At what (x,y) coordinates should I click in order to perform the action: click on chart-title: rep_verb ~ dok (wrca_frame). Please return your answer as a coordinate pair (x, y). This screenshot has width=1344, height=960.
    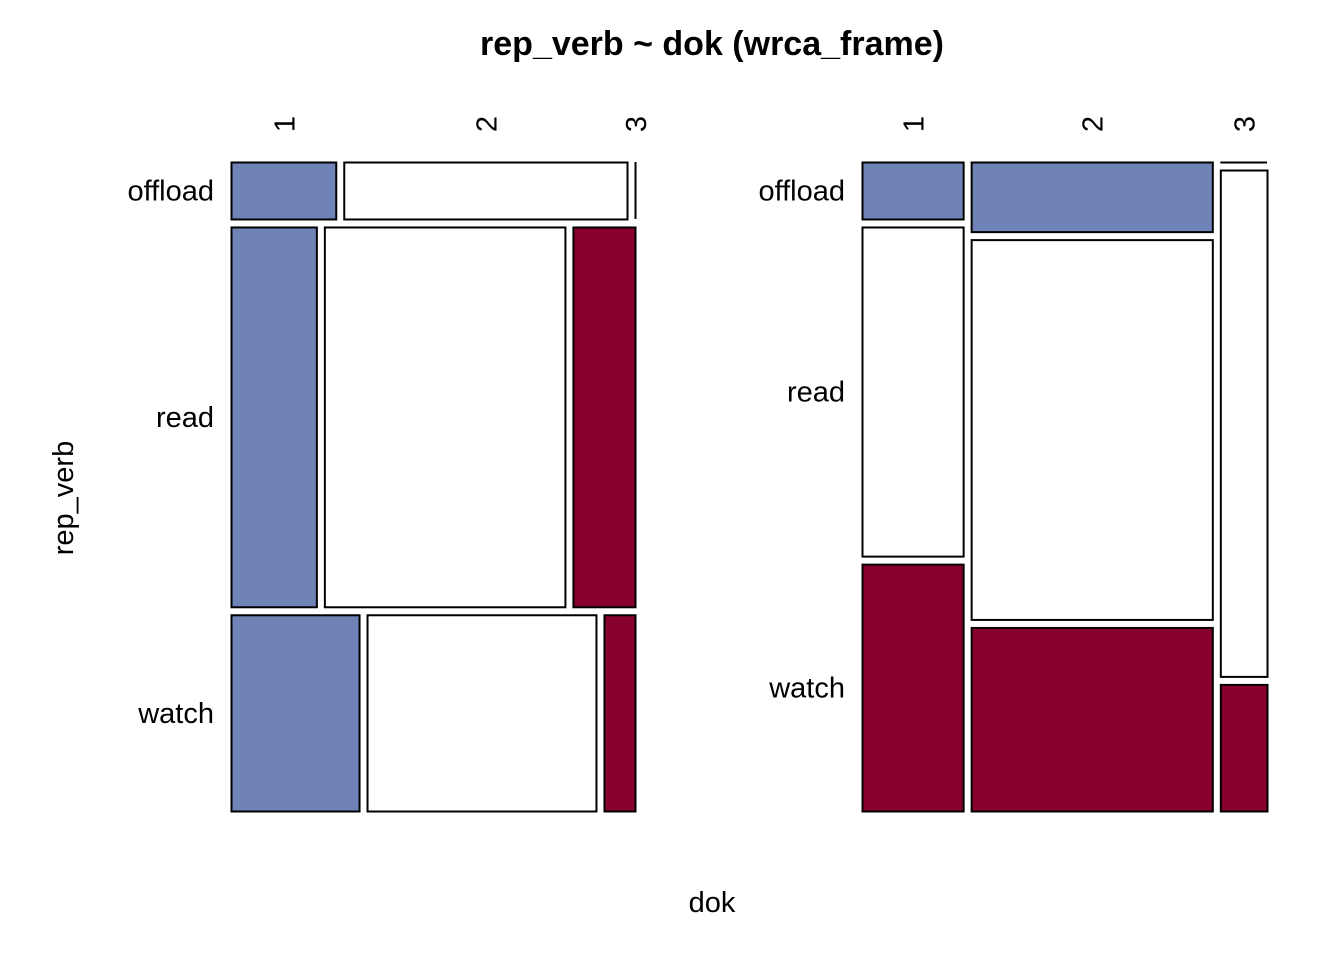
    Looking at the image, I should click on (712, 44).